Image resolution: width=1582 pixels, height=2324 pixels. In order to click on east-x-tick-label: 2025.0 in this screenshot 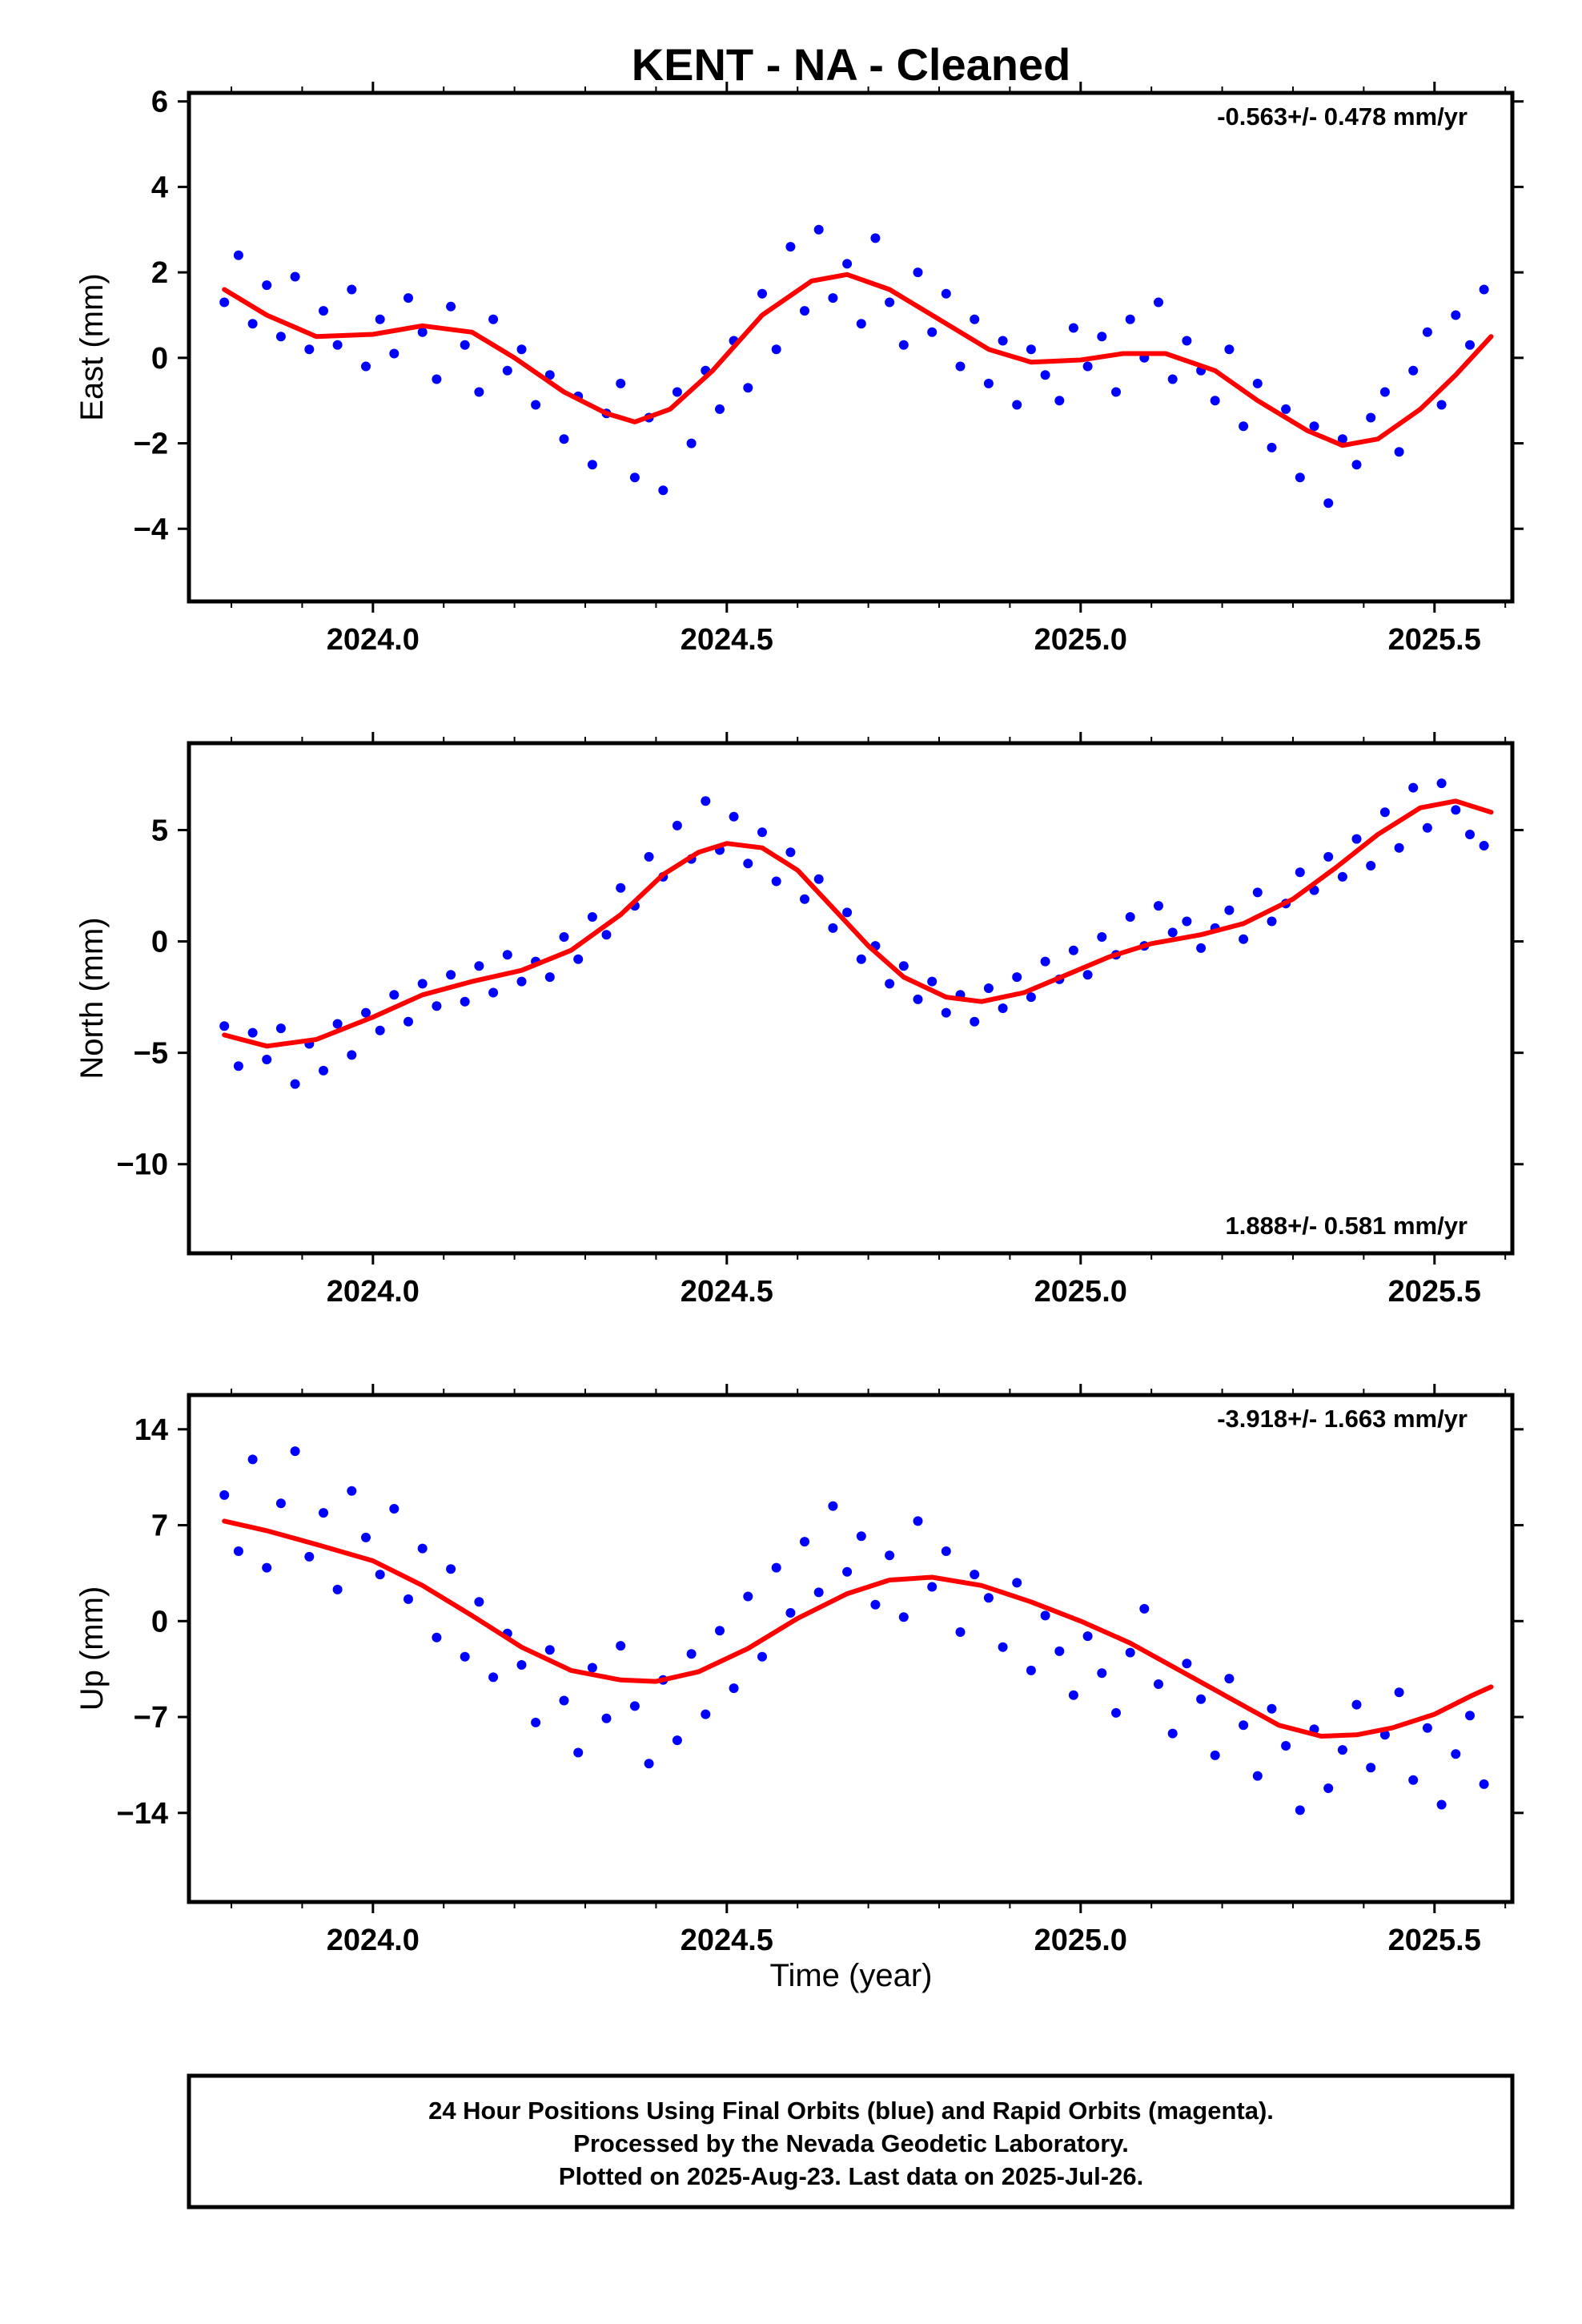, I will do `click(1081, 640)`.